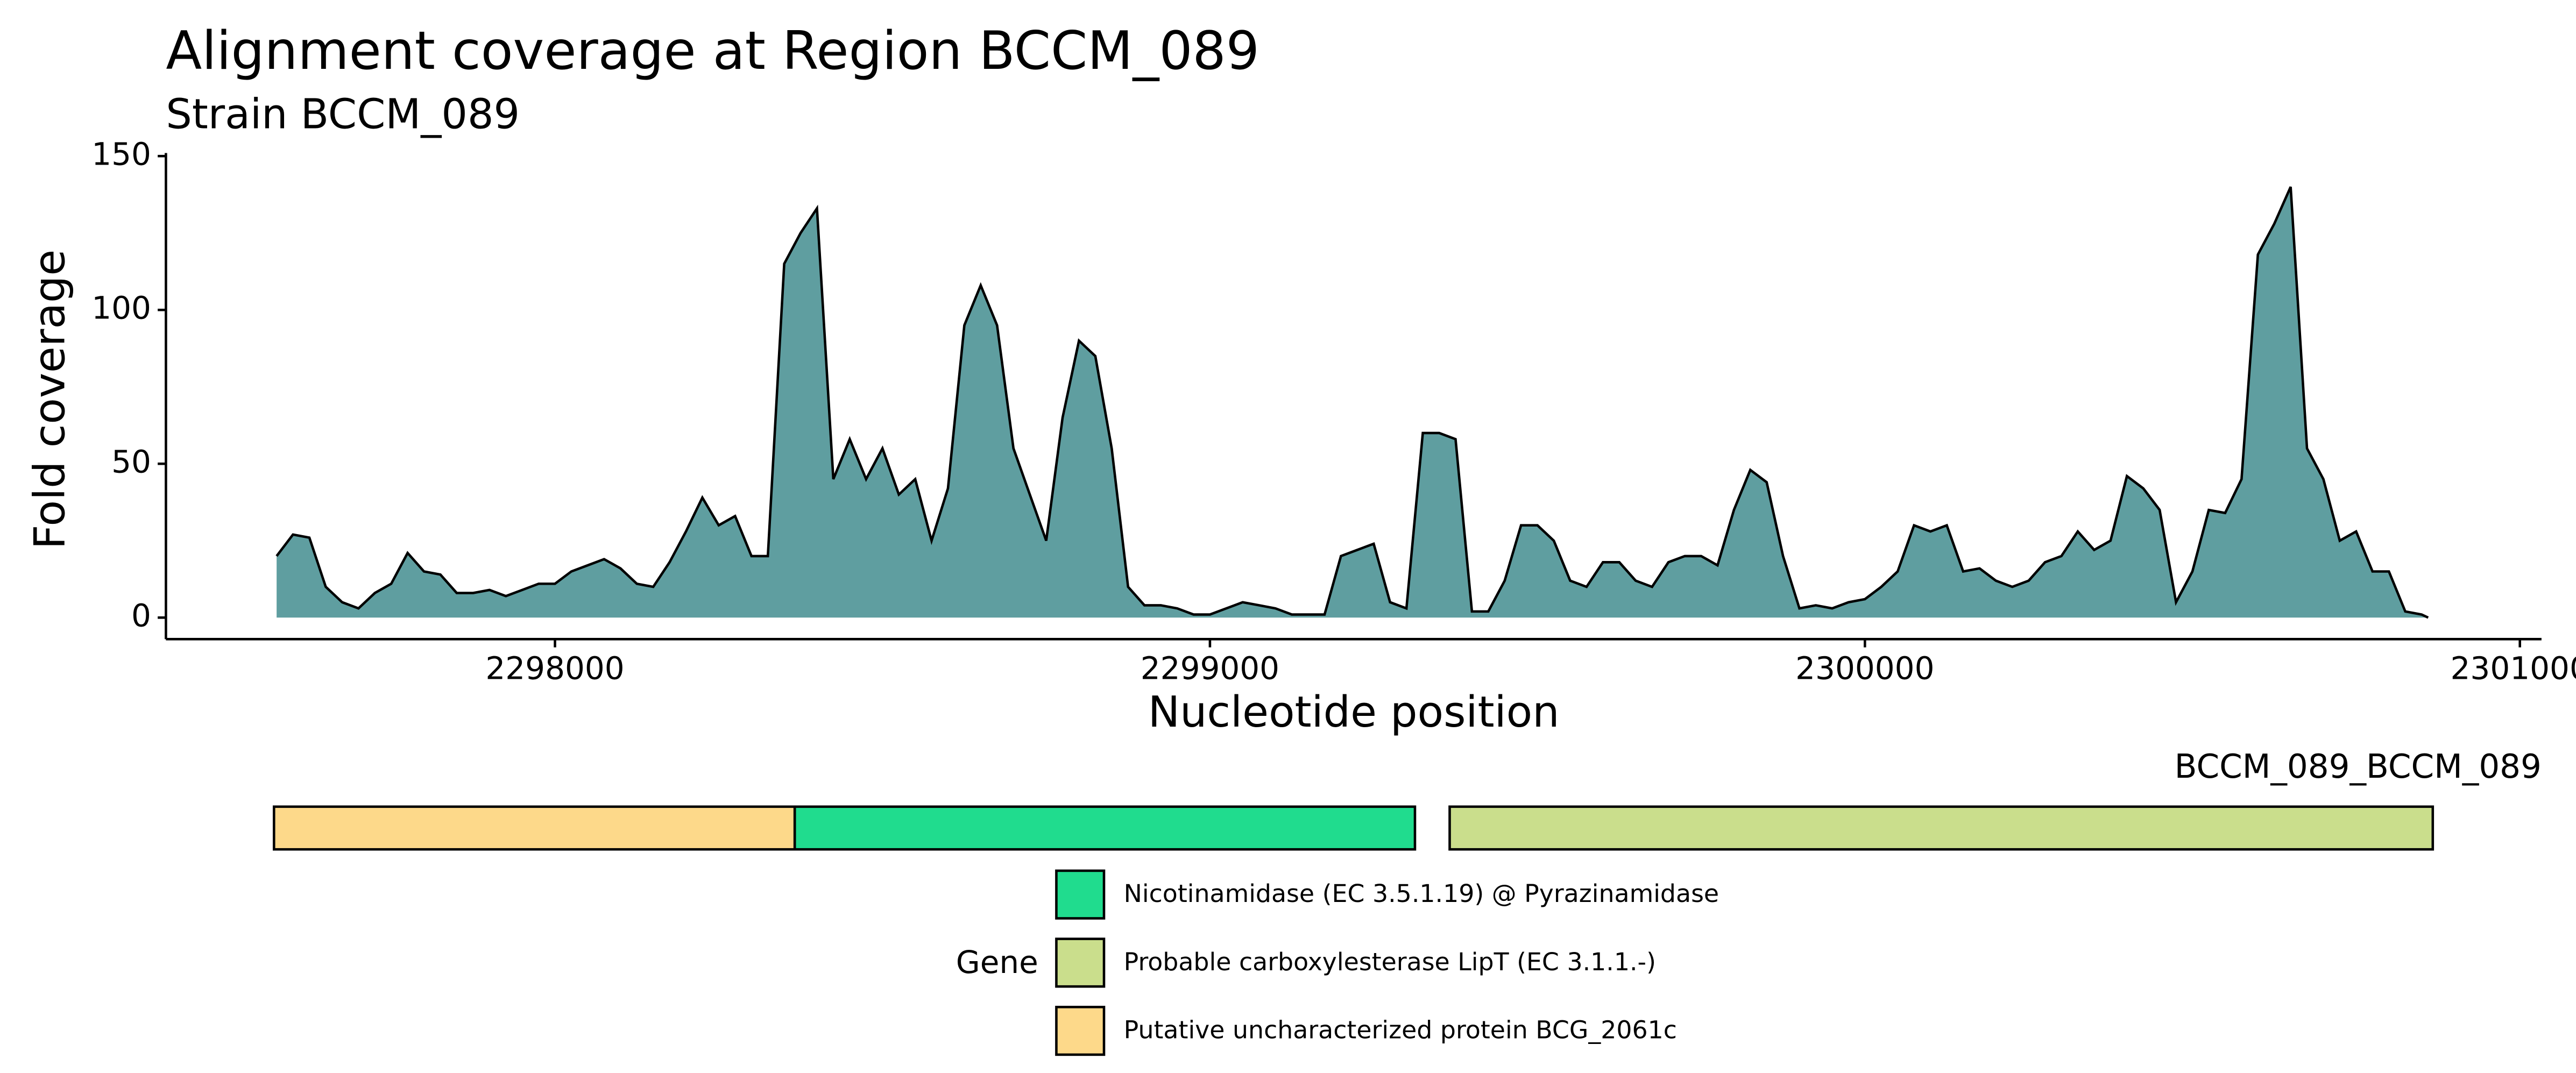  I want to click on y-axis-title: Fold coverage, so click(50, 400).